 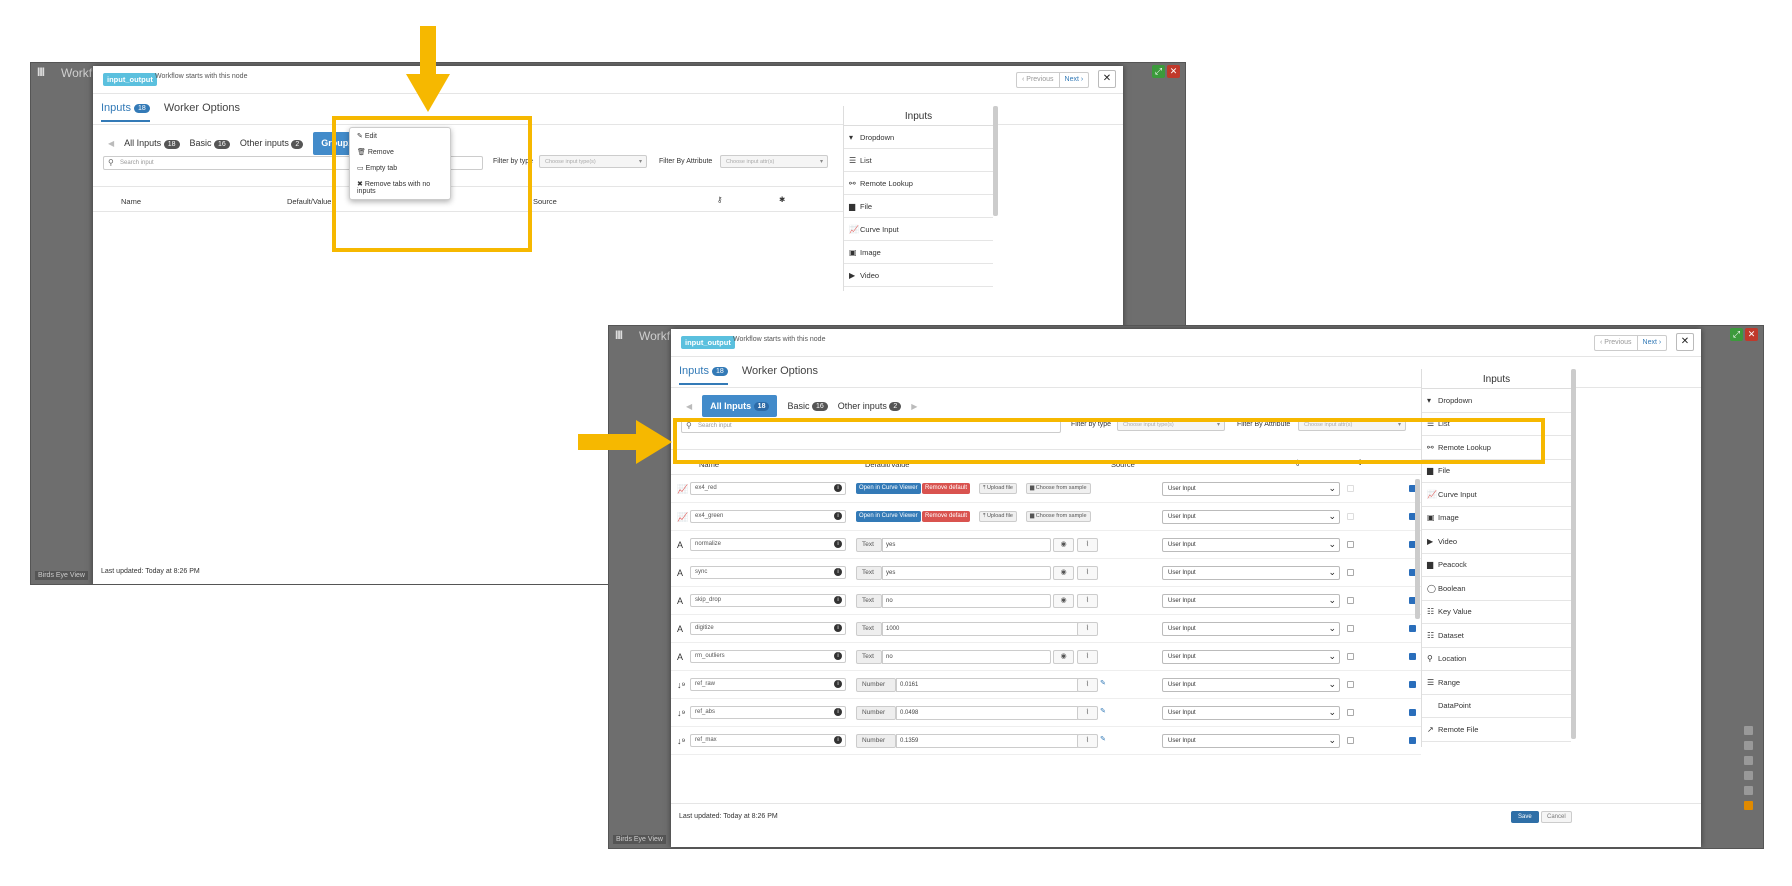 I want to click on panel-item: ⚲ Location, so click(x=1496, y=659).